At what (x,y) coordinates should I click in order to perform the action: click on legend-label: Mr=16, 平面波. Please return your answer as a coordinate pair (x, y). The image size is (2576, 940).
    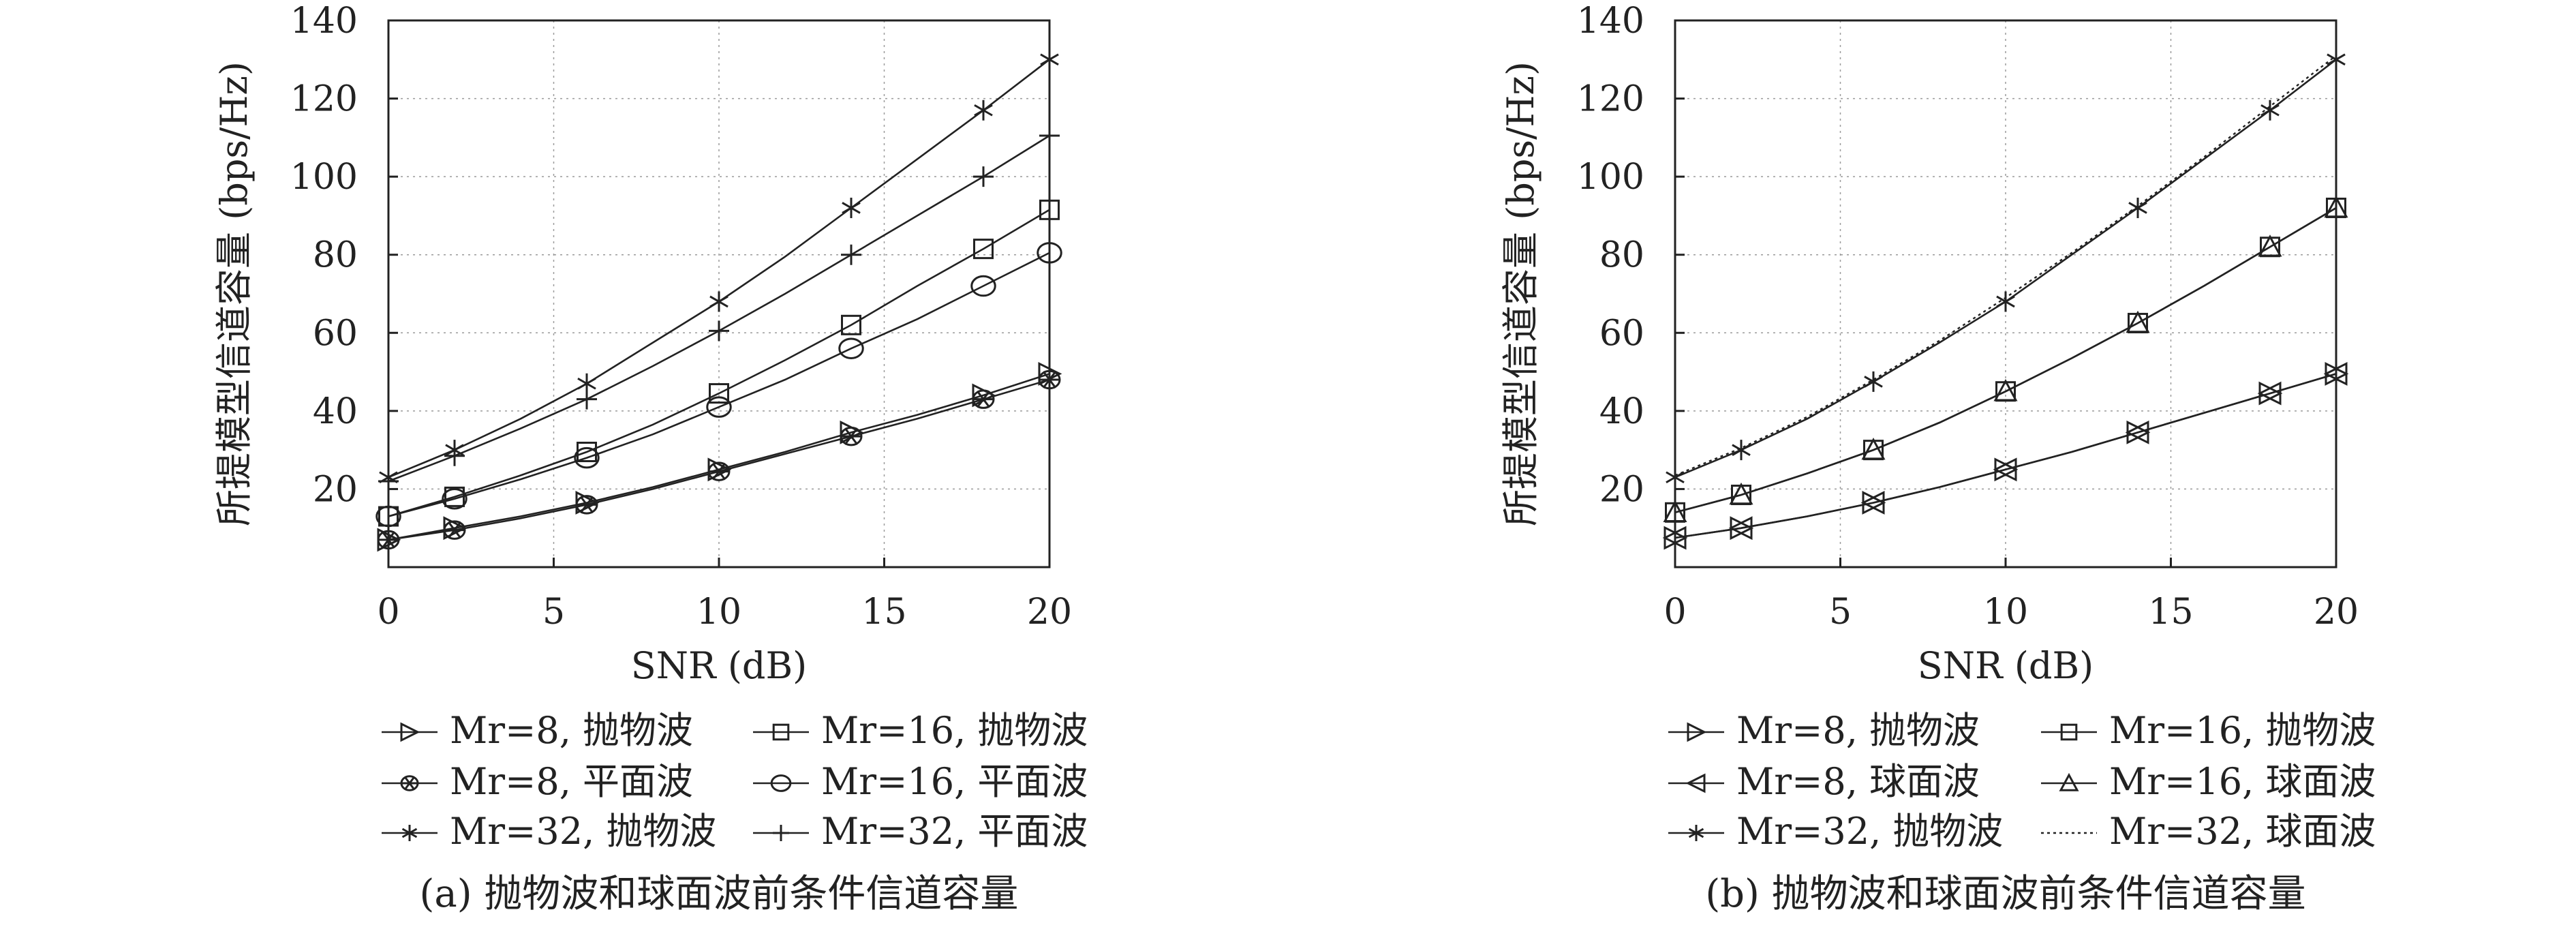
    Looking at the image, I should click on (954, 781).